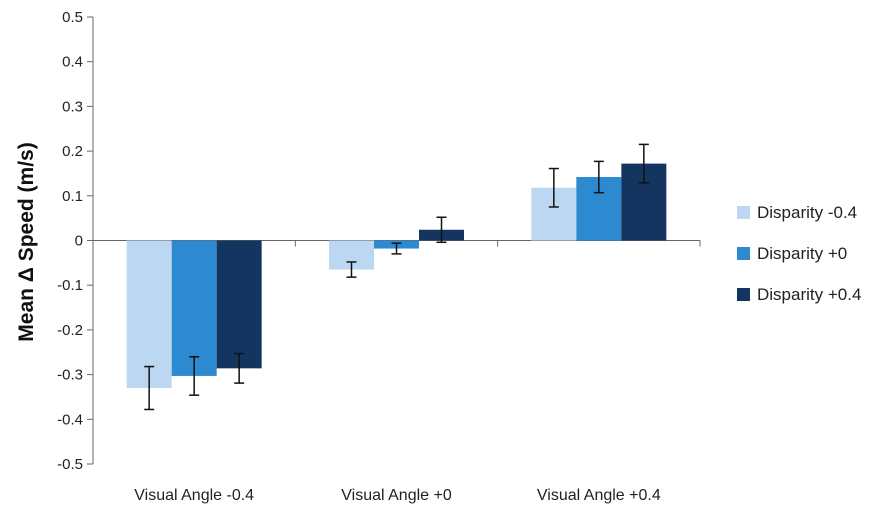 This screenshot has width=893, height=510. Describe the element at coordinates (802, 253) in the screenshot. I see `legend-label: Disparity +0` at that location.